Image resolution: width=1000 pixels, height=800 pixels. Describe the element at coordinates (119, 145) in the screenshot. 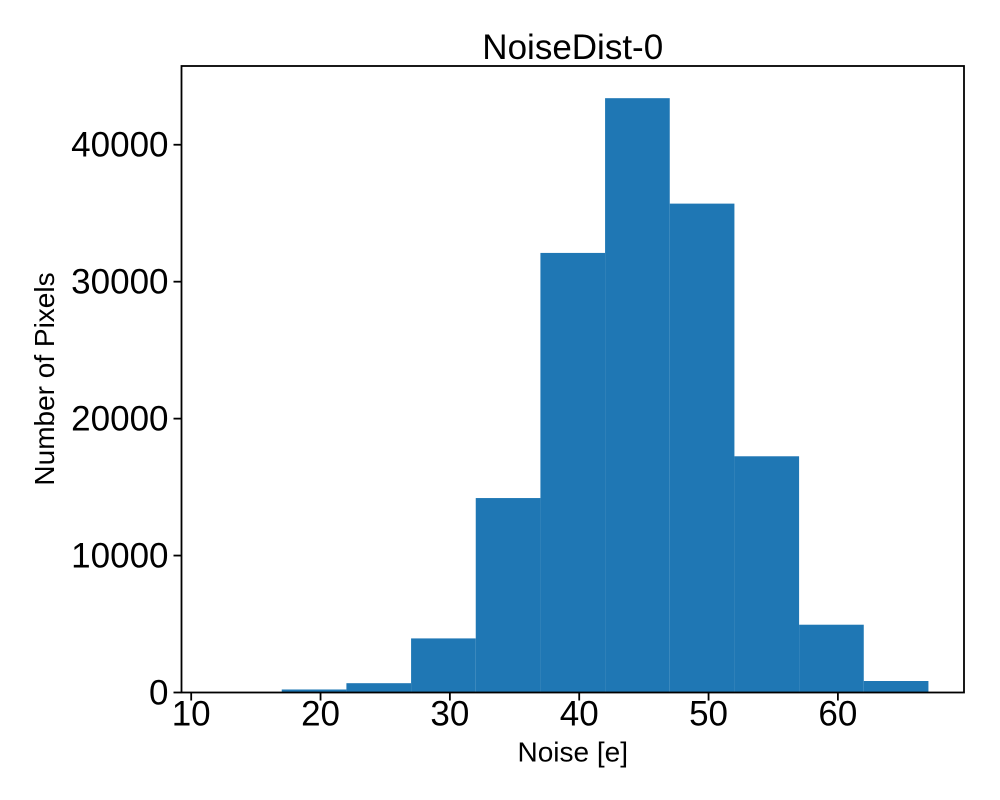

I see `y-tick-label: 40000` at that location.